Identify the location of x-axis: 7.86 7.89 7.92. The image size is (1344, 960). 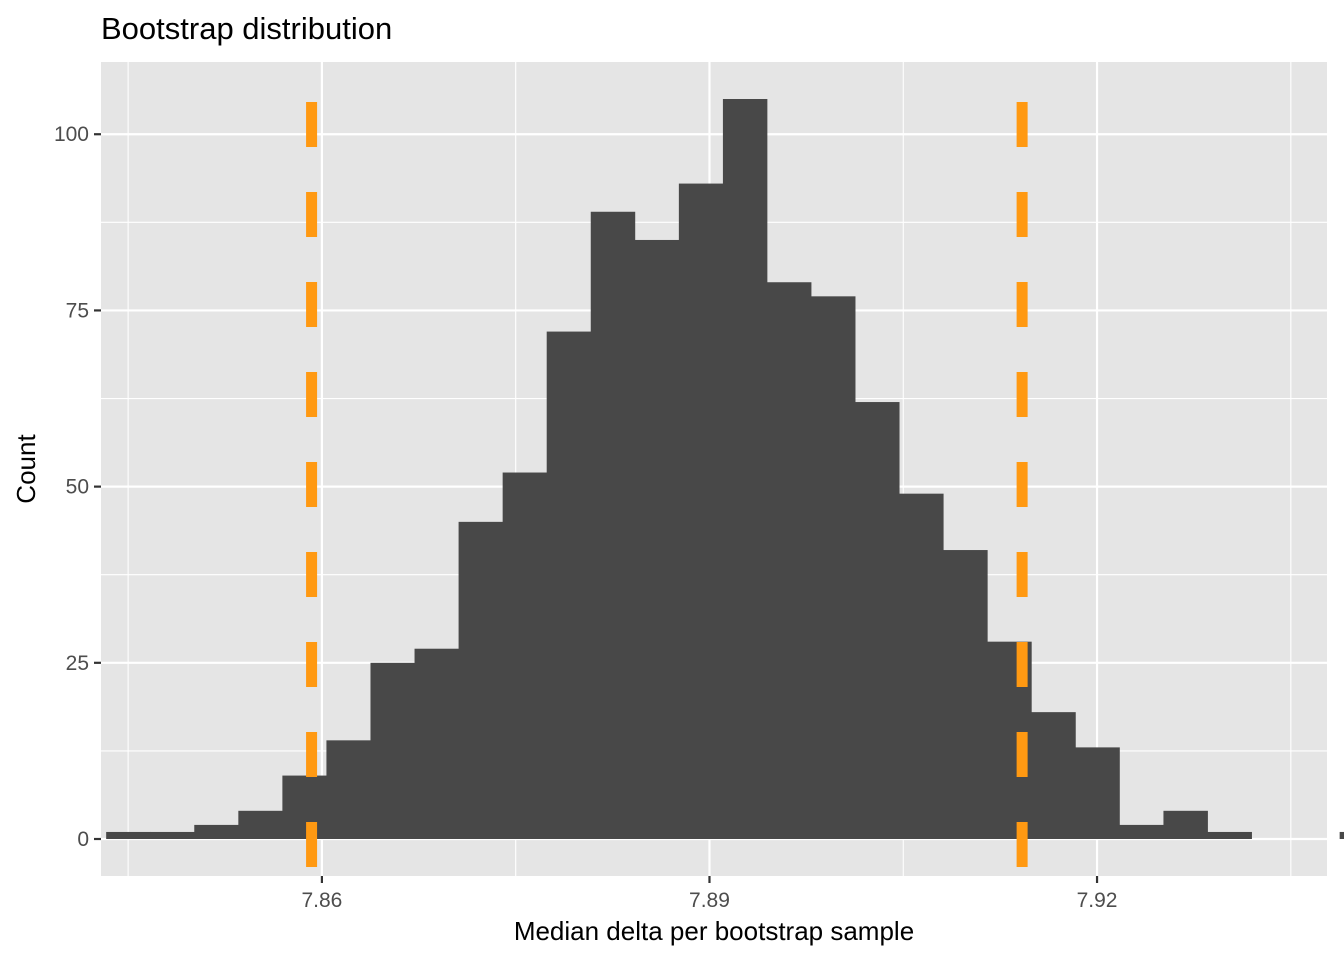
(709, 894).